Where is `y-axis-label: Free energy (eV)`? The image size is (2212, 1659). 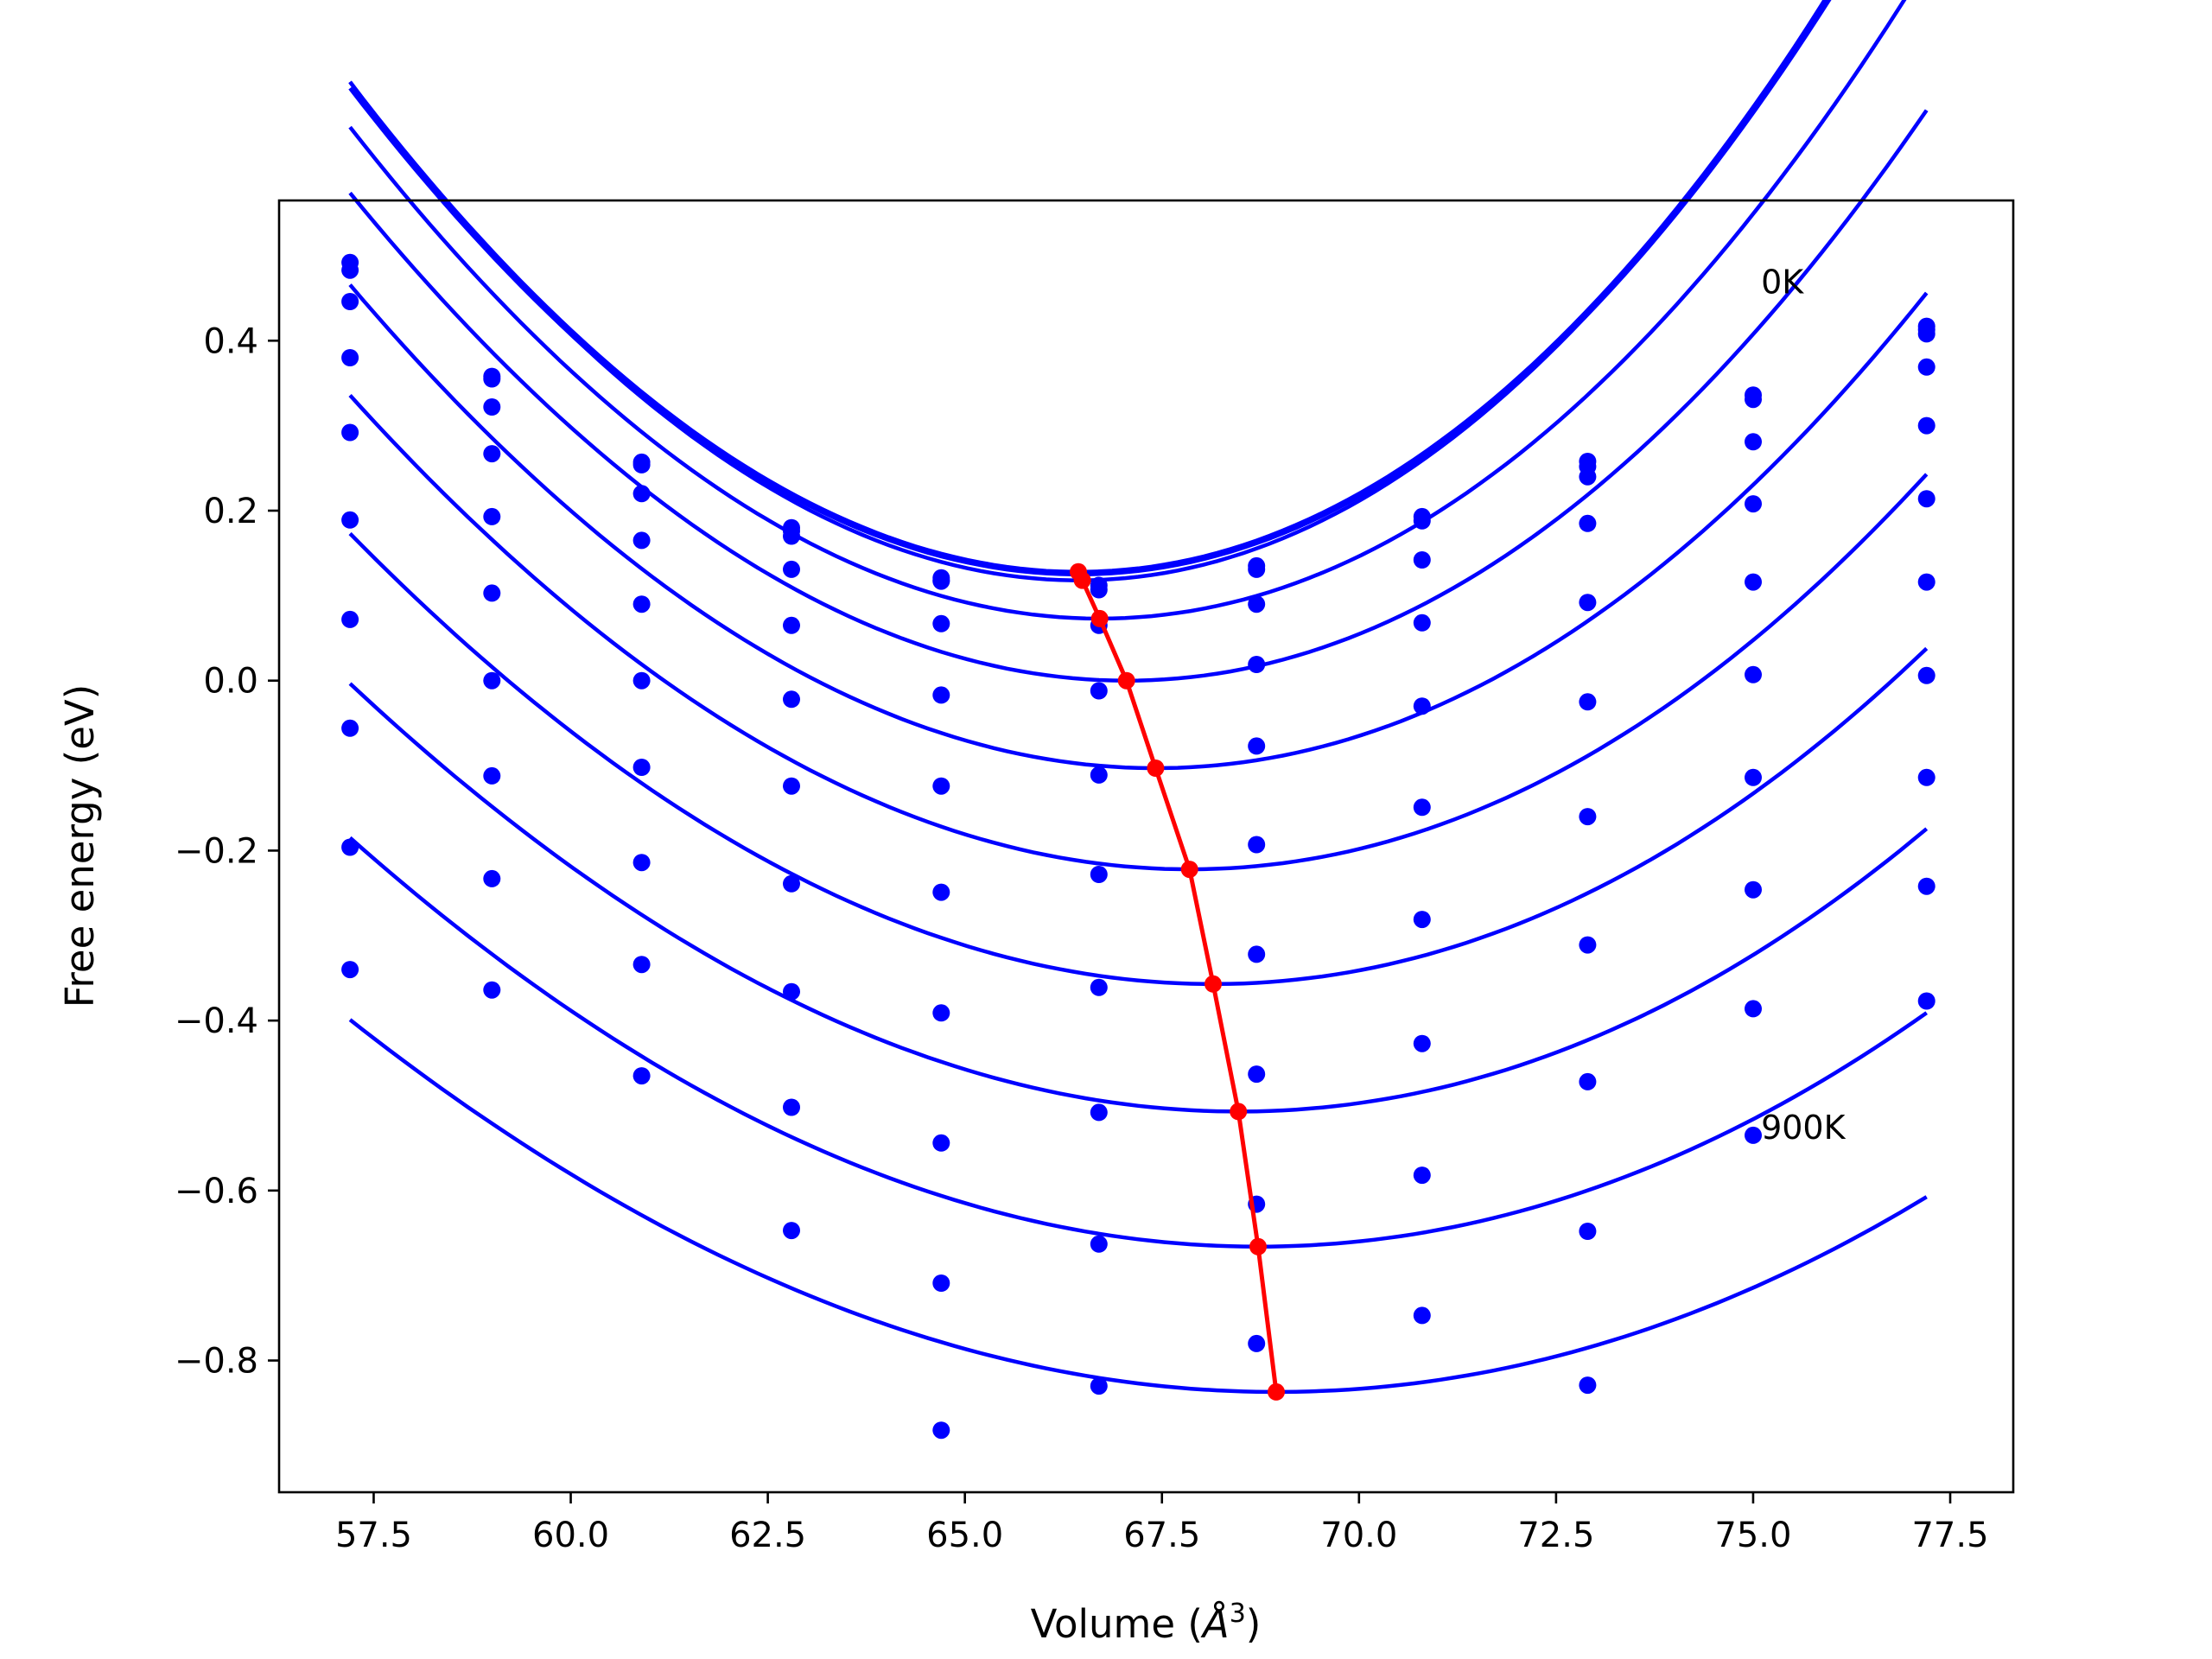 y-axis-label: Free energy (eV) is located at coordinates (80, 845).